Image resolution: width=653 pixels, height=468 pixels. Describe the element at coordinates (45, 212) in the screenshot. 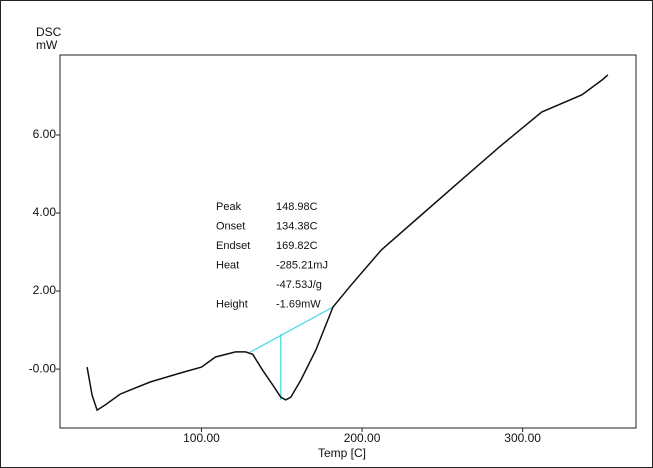

I see `y-tick-label: 4.00` at that location.